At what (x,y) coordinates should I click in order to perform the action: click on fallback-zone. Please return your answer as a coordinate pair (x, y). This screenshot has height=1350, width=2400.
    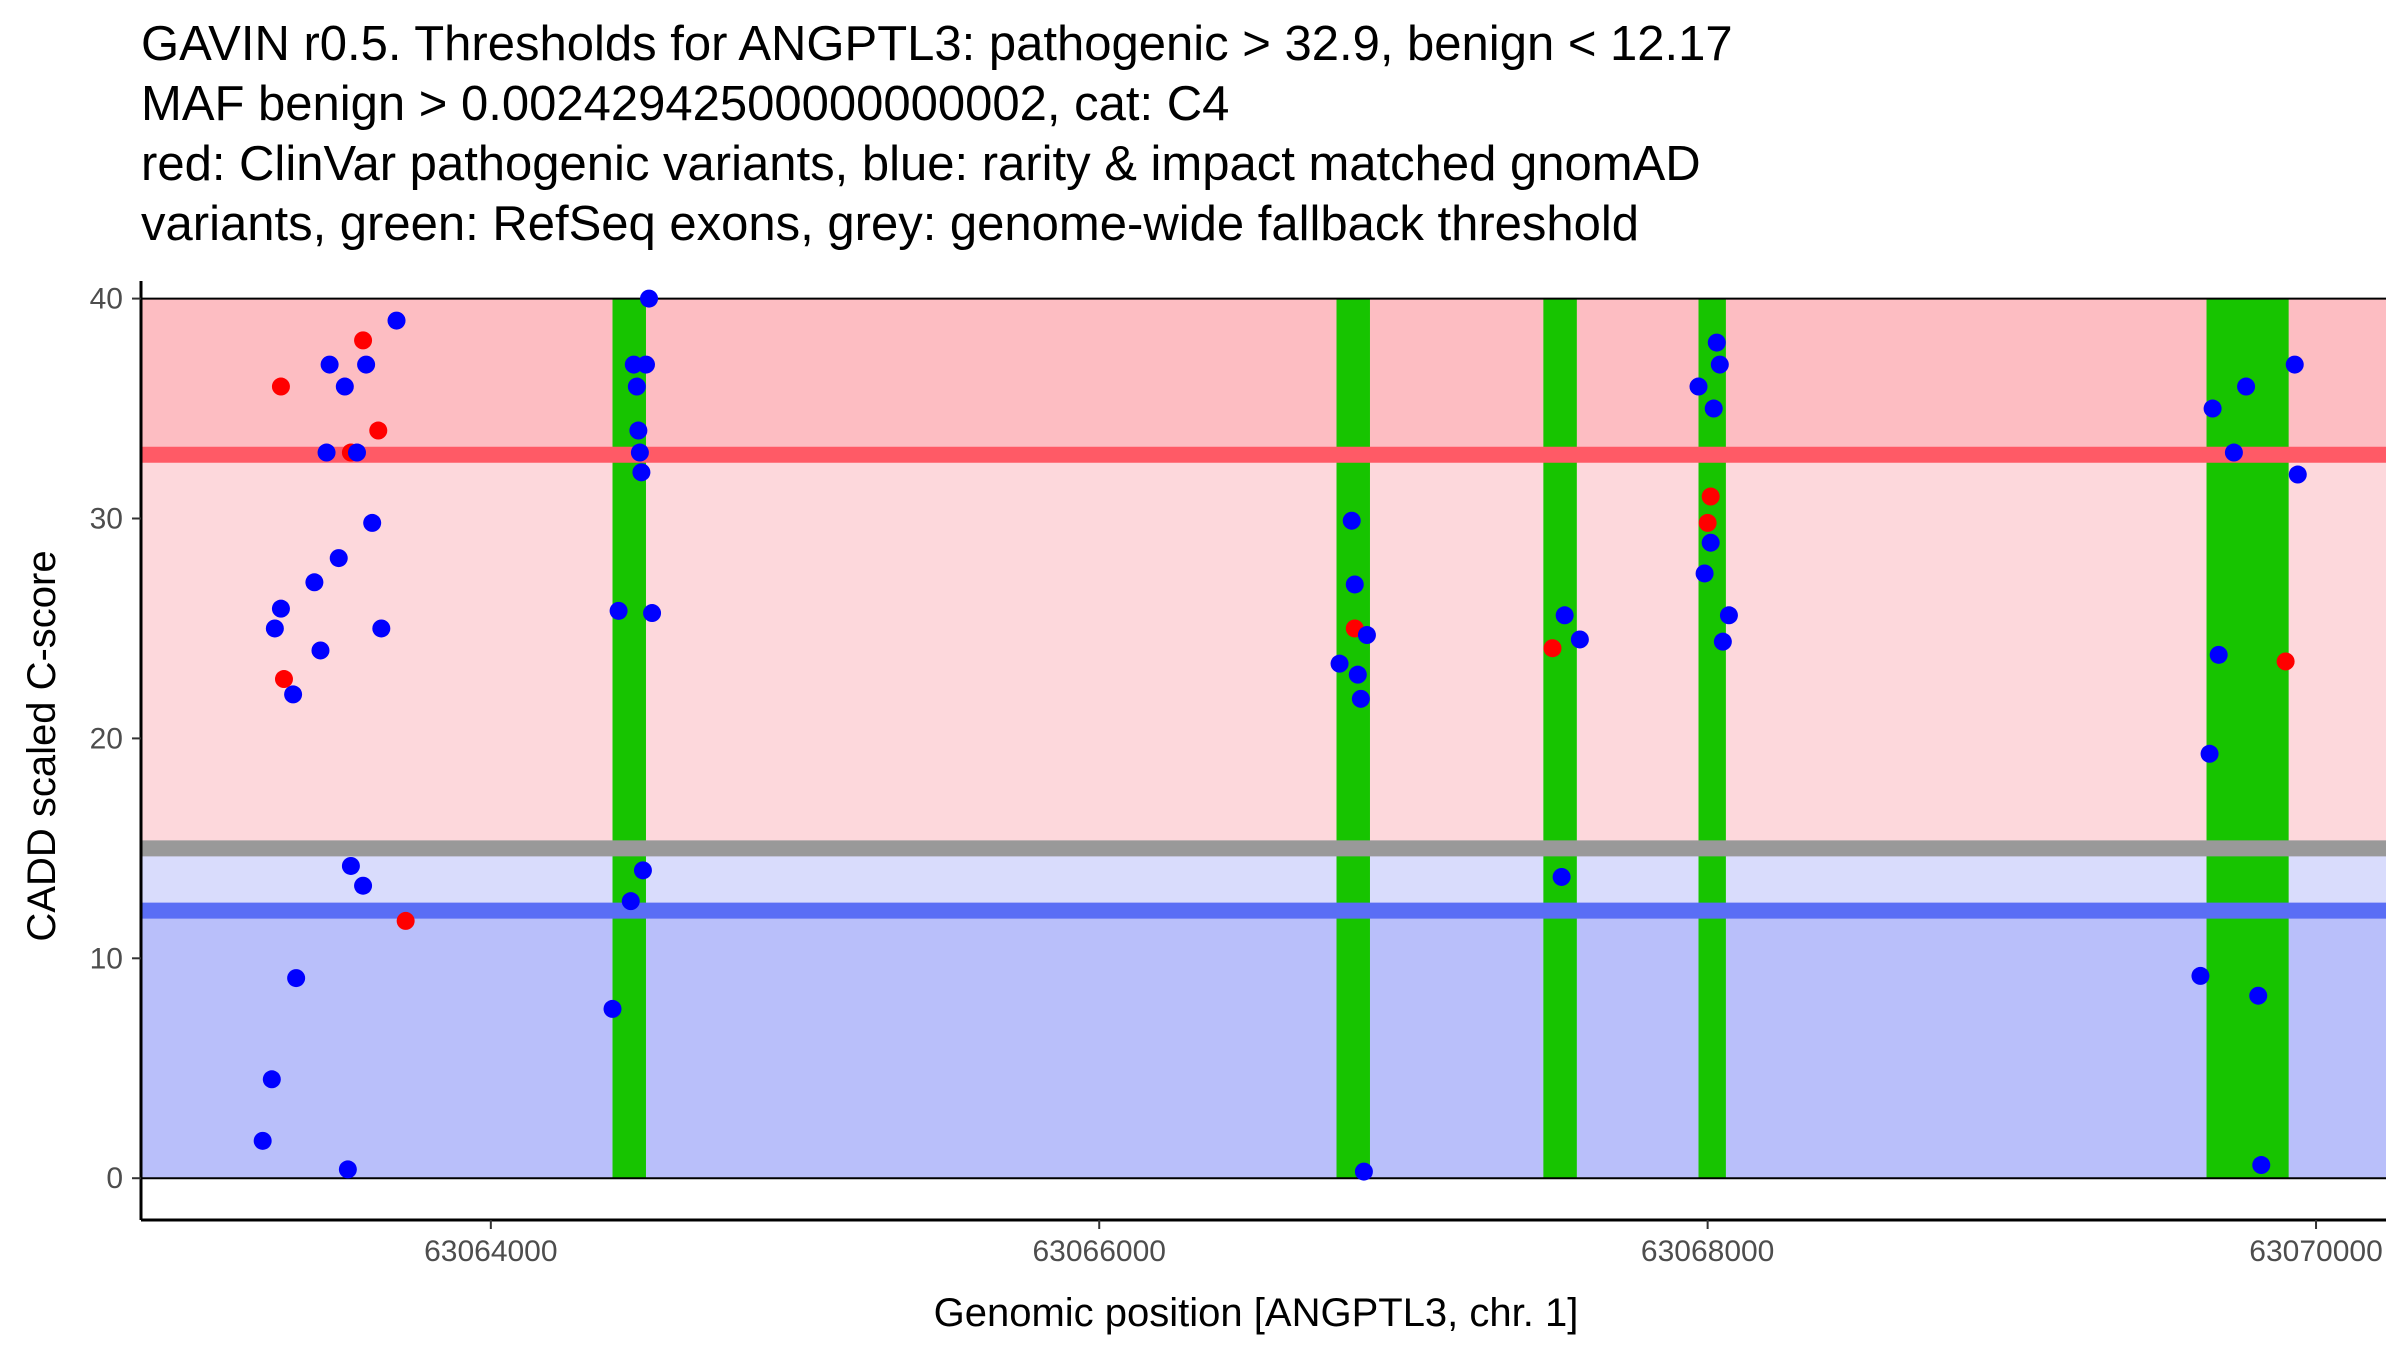
    Looking at the image, I should click on (1263, 879).